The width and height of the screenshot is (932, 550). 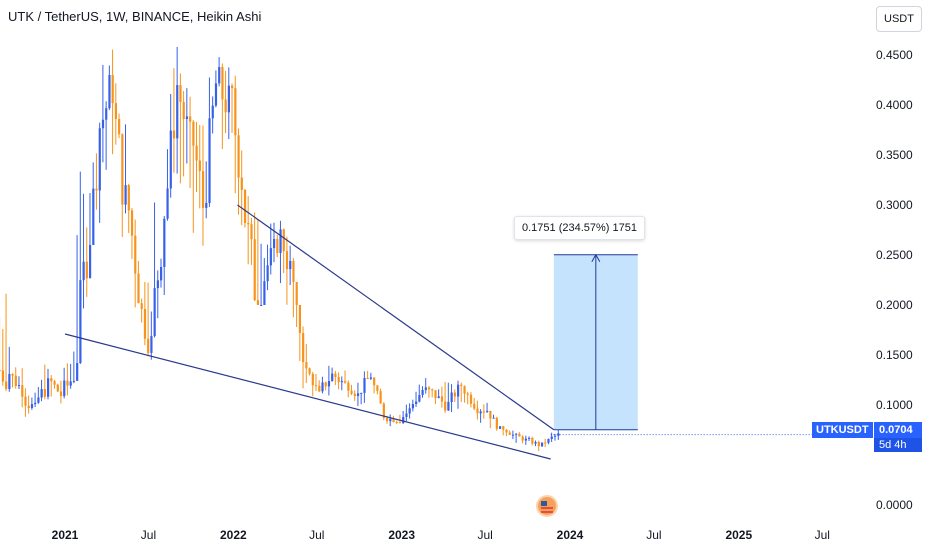 What do you see at coordinates (894, 255) in the screenshot?
I see `y-tick-label: 0.2500` at bounding box center [894, 255].